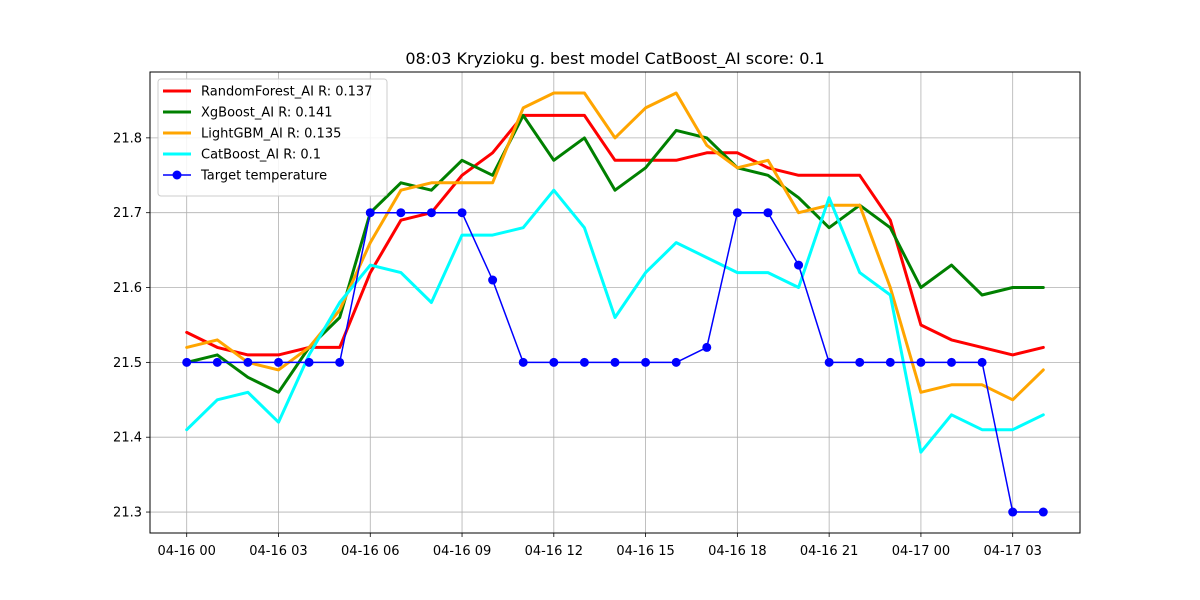 The image size is (1200, 600). What do you see at coordinates (286, 92) in the screenshot?
I see `legend-label: RandomForest_AI R: 0.137` at bounding box center [286, 92].